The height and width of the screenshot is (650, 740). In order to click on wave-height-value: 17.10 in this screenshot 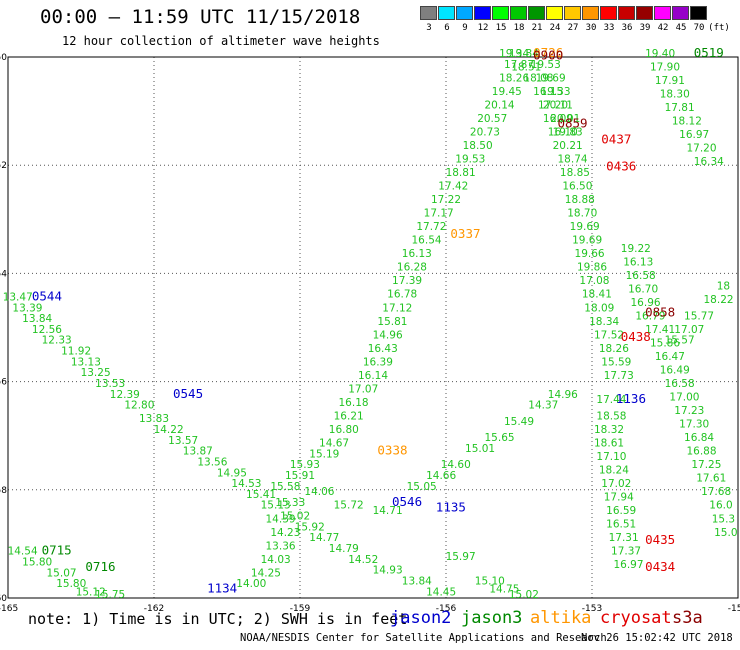, I will do `click(611, 457)`.